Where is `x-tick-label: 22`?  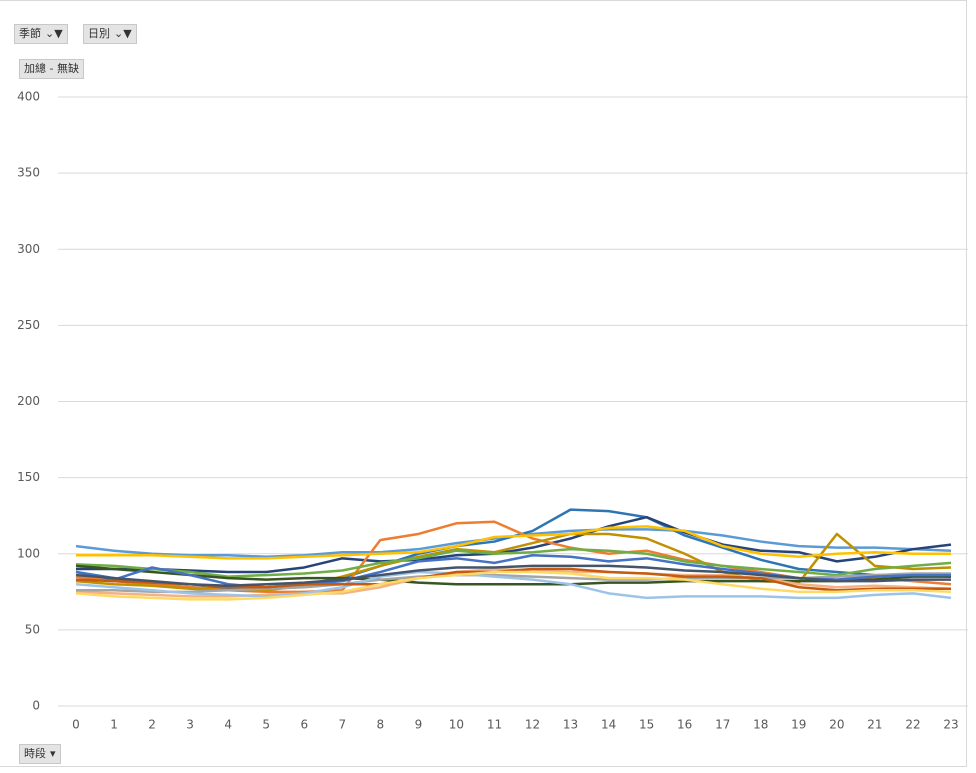 x-tick-label: 22 is located at coordinates (912, 725).